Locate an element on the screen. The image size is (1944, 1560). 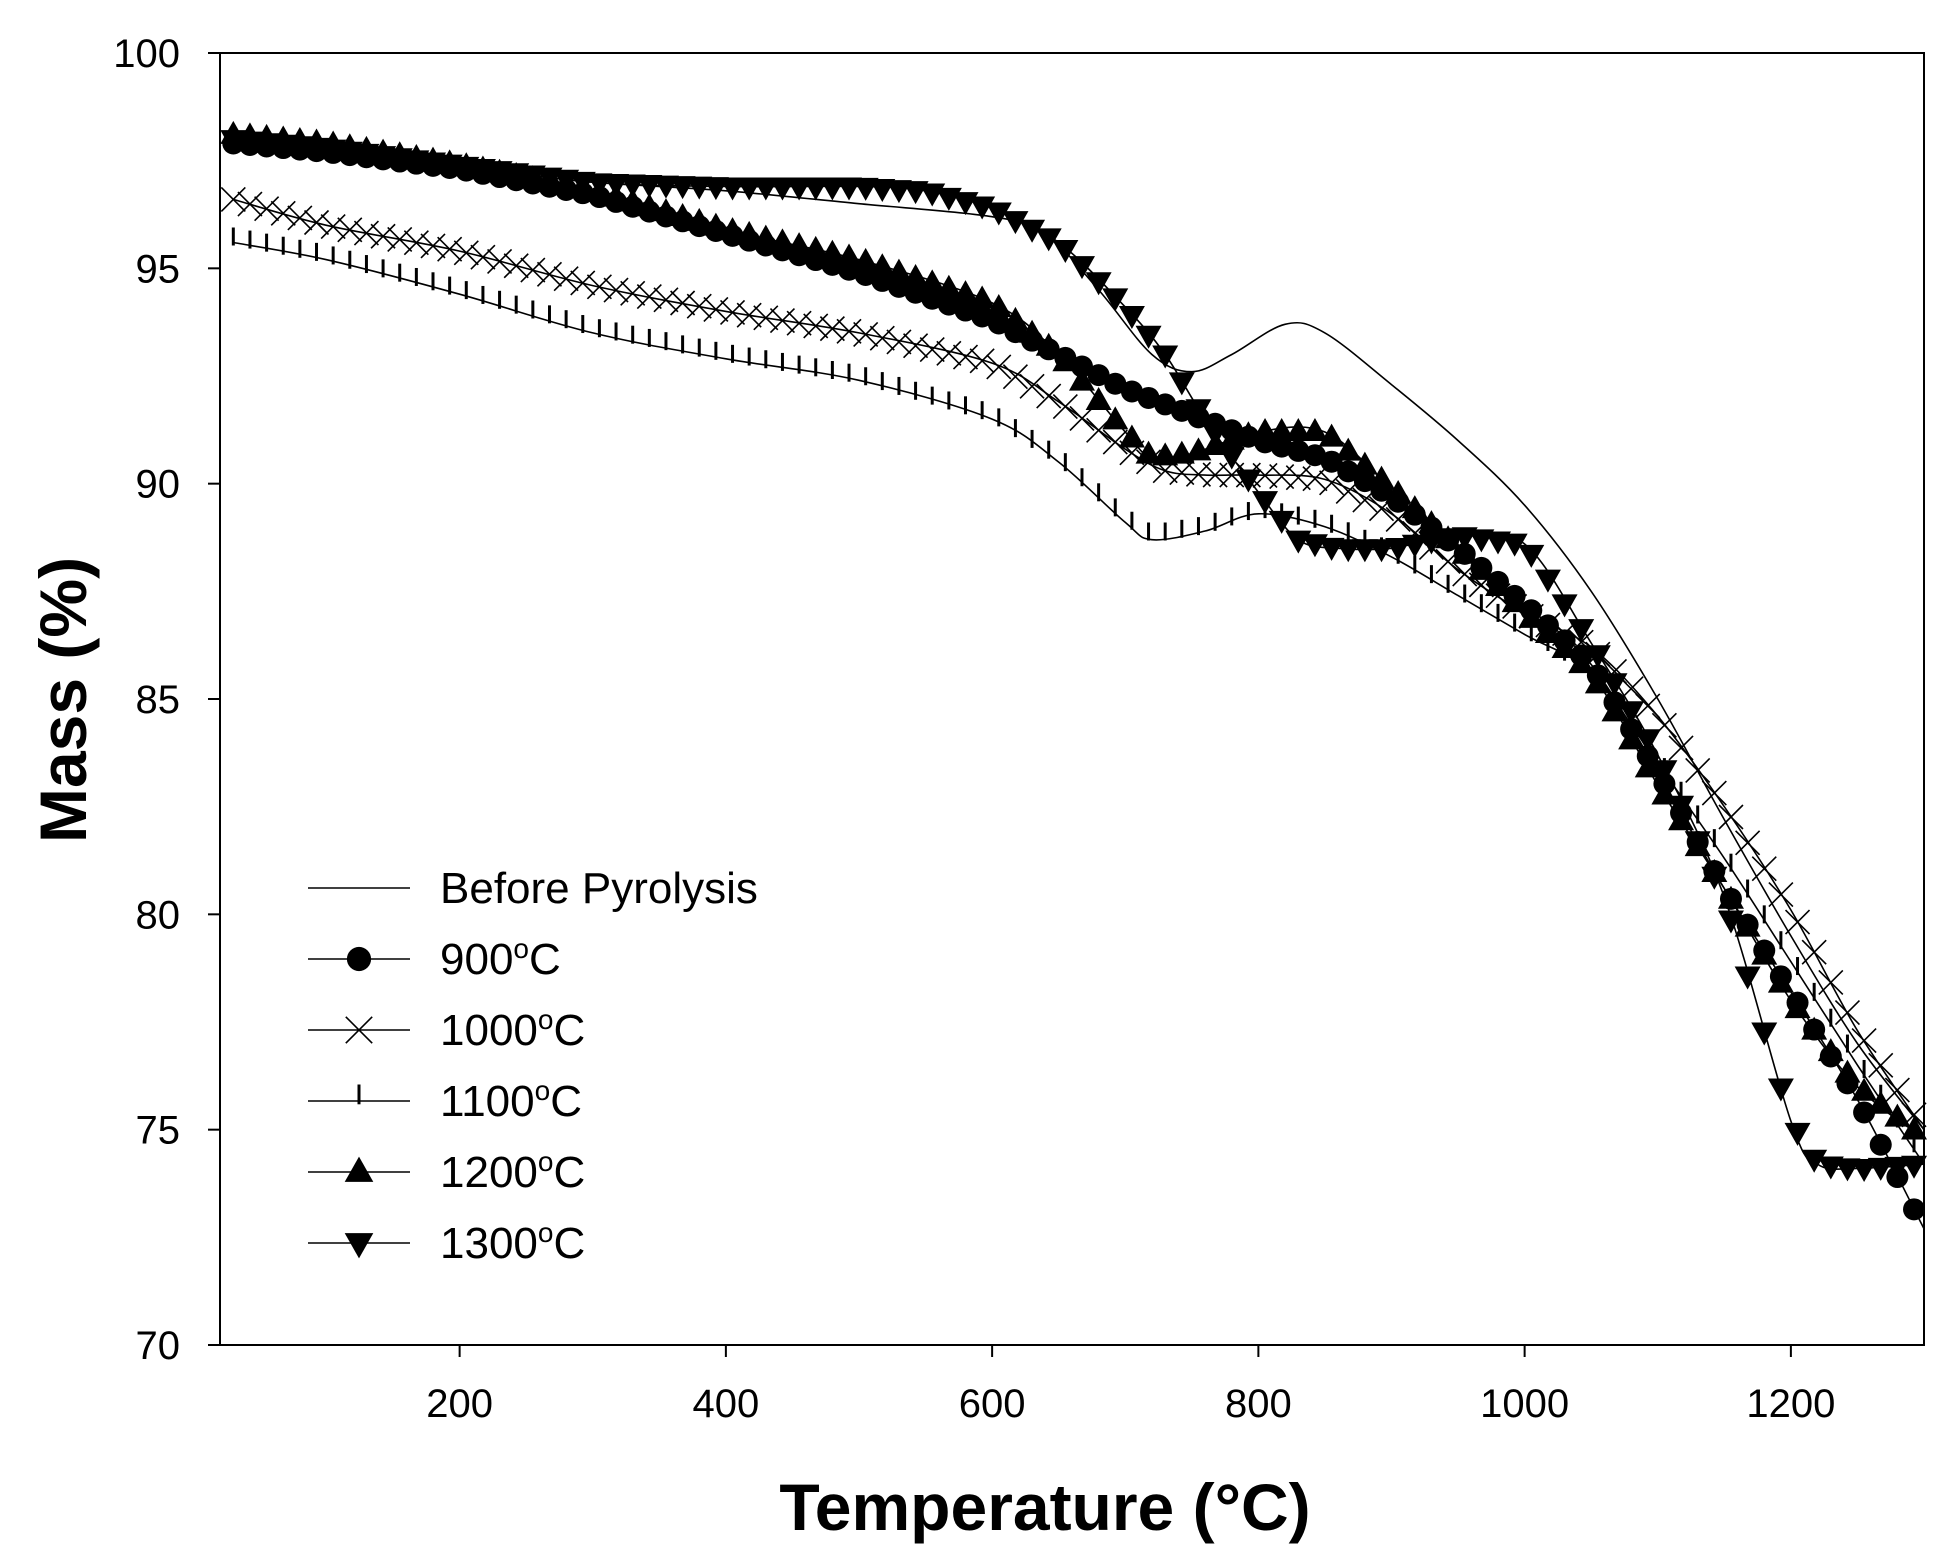
legend-item: 1300oC is located at coordinates (446, 1242).